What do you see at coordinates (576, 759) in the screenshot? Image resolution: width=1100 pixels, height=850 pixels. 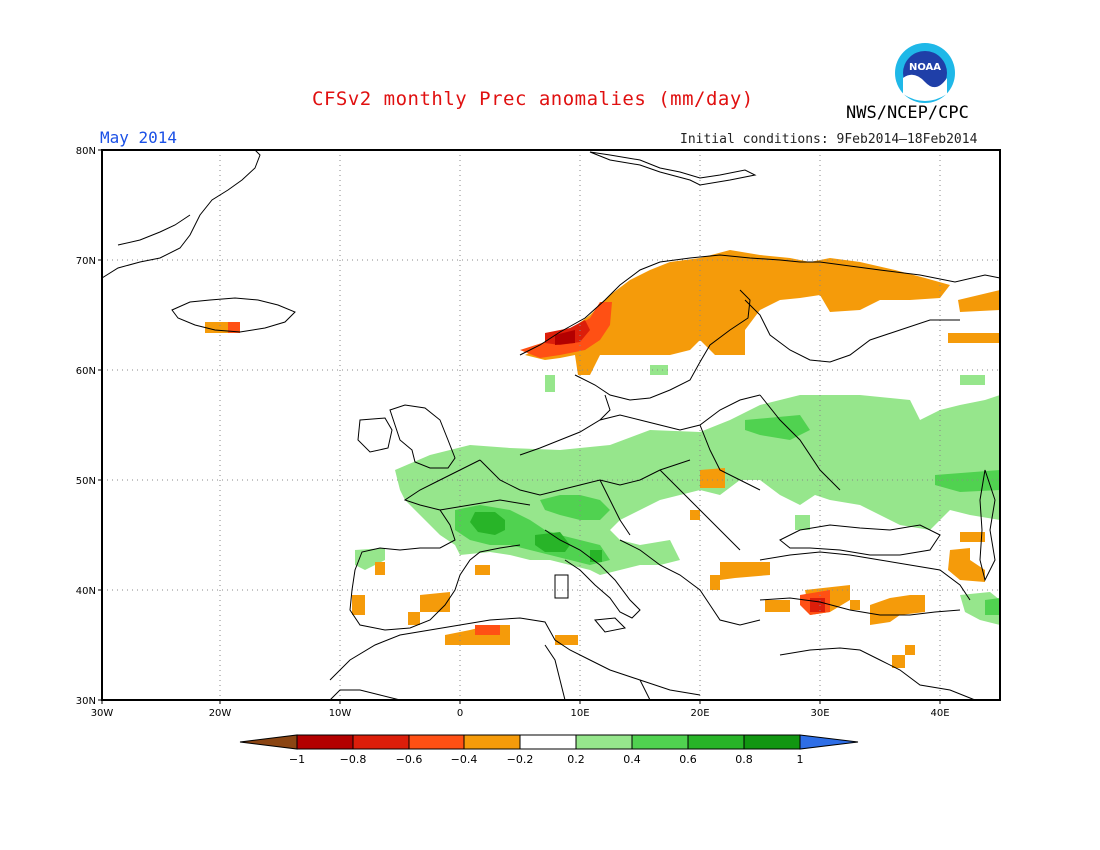 I see `colorbar-label: 0.2` at bounding box center [576, 759].